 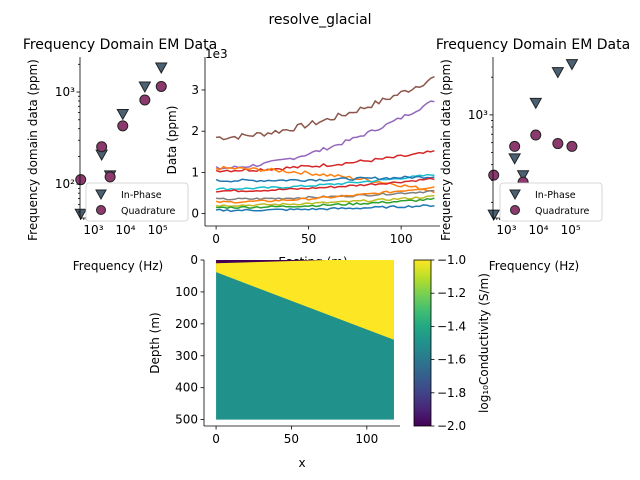 I want to click on figure-title: resolve_glacial, so click(x=319, y=20).